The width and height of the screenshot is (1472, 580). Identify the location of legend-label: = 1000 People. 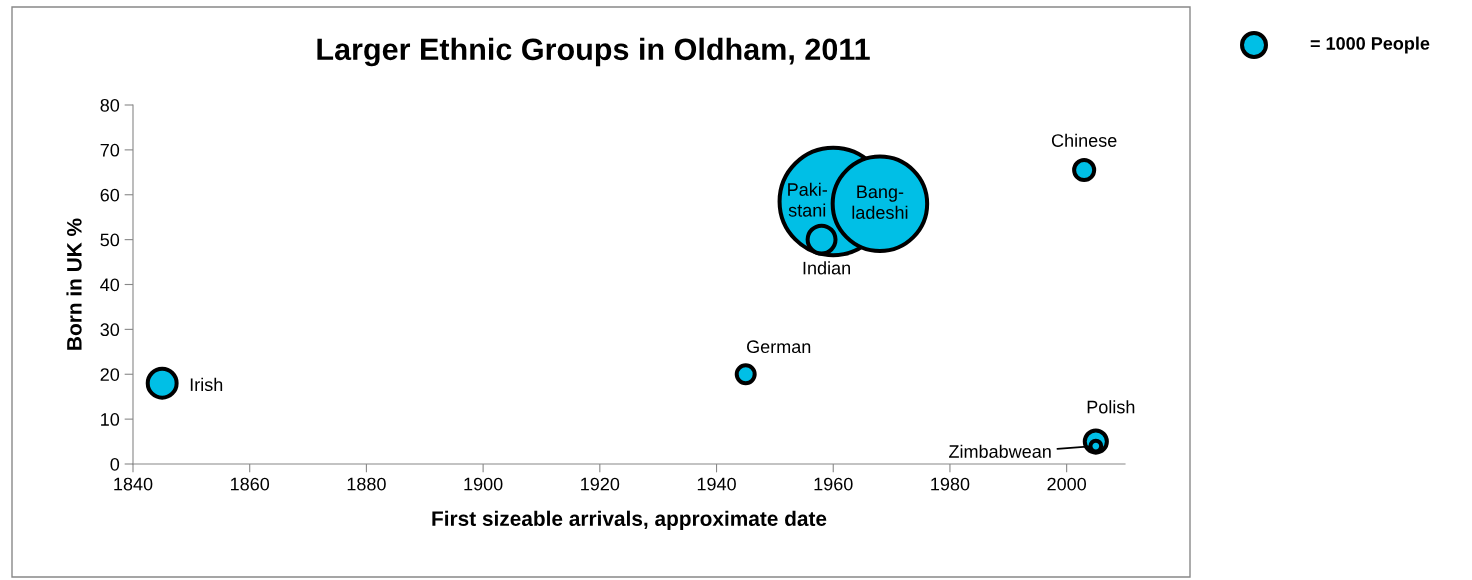
(1370, 45).